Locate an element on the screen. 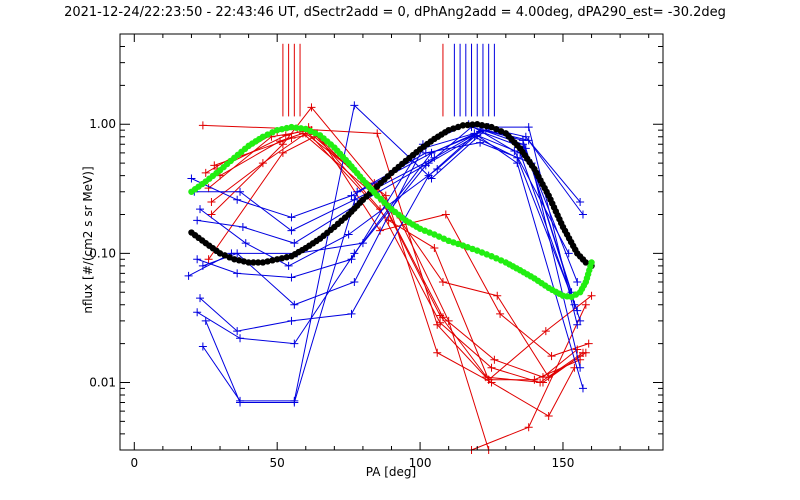 The image size is (800, 500). y-tick-label: 0.01 is located at coordinates (102, 382).